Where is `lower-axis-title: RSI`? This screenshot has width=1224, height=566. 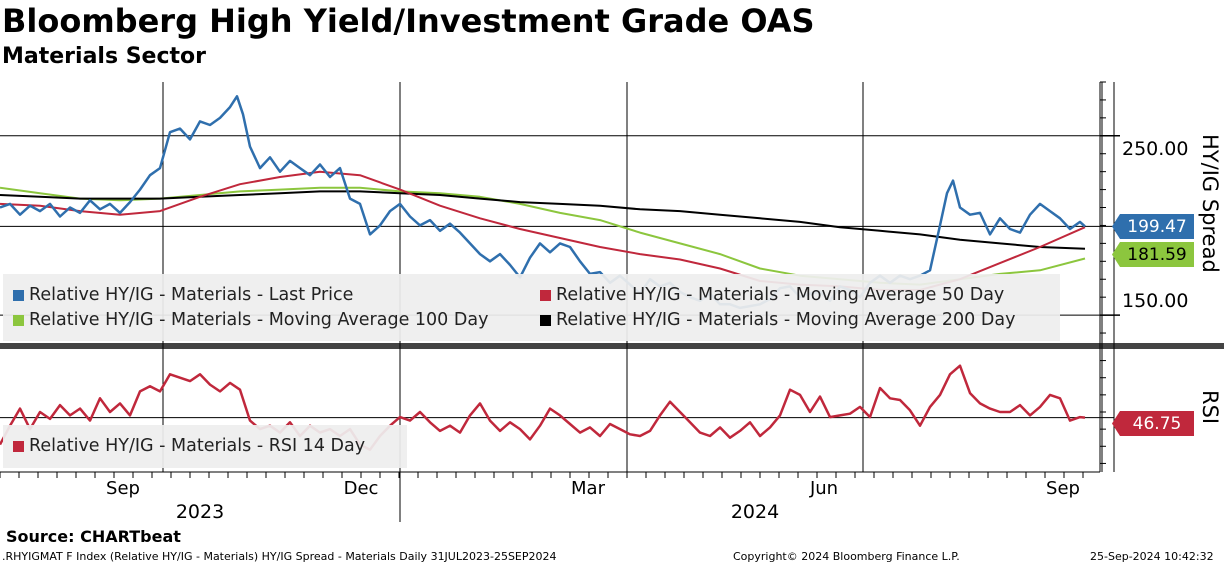 lower-axis-title: RSI is located at coordinates (1210, 407).